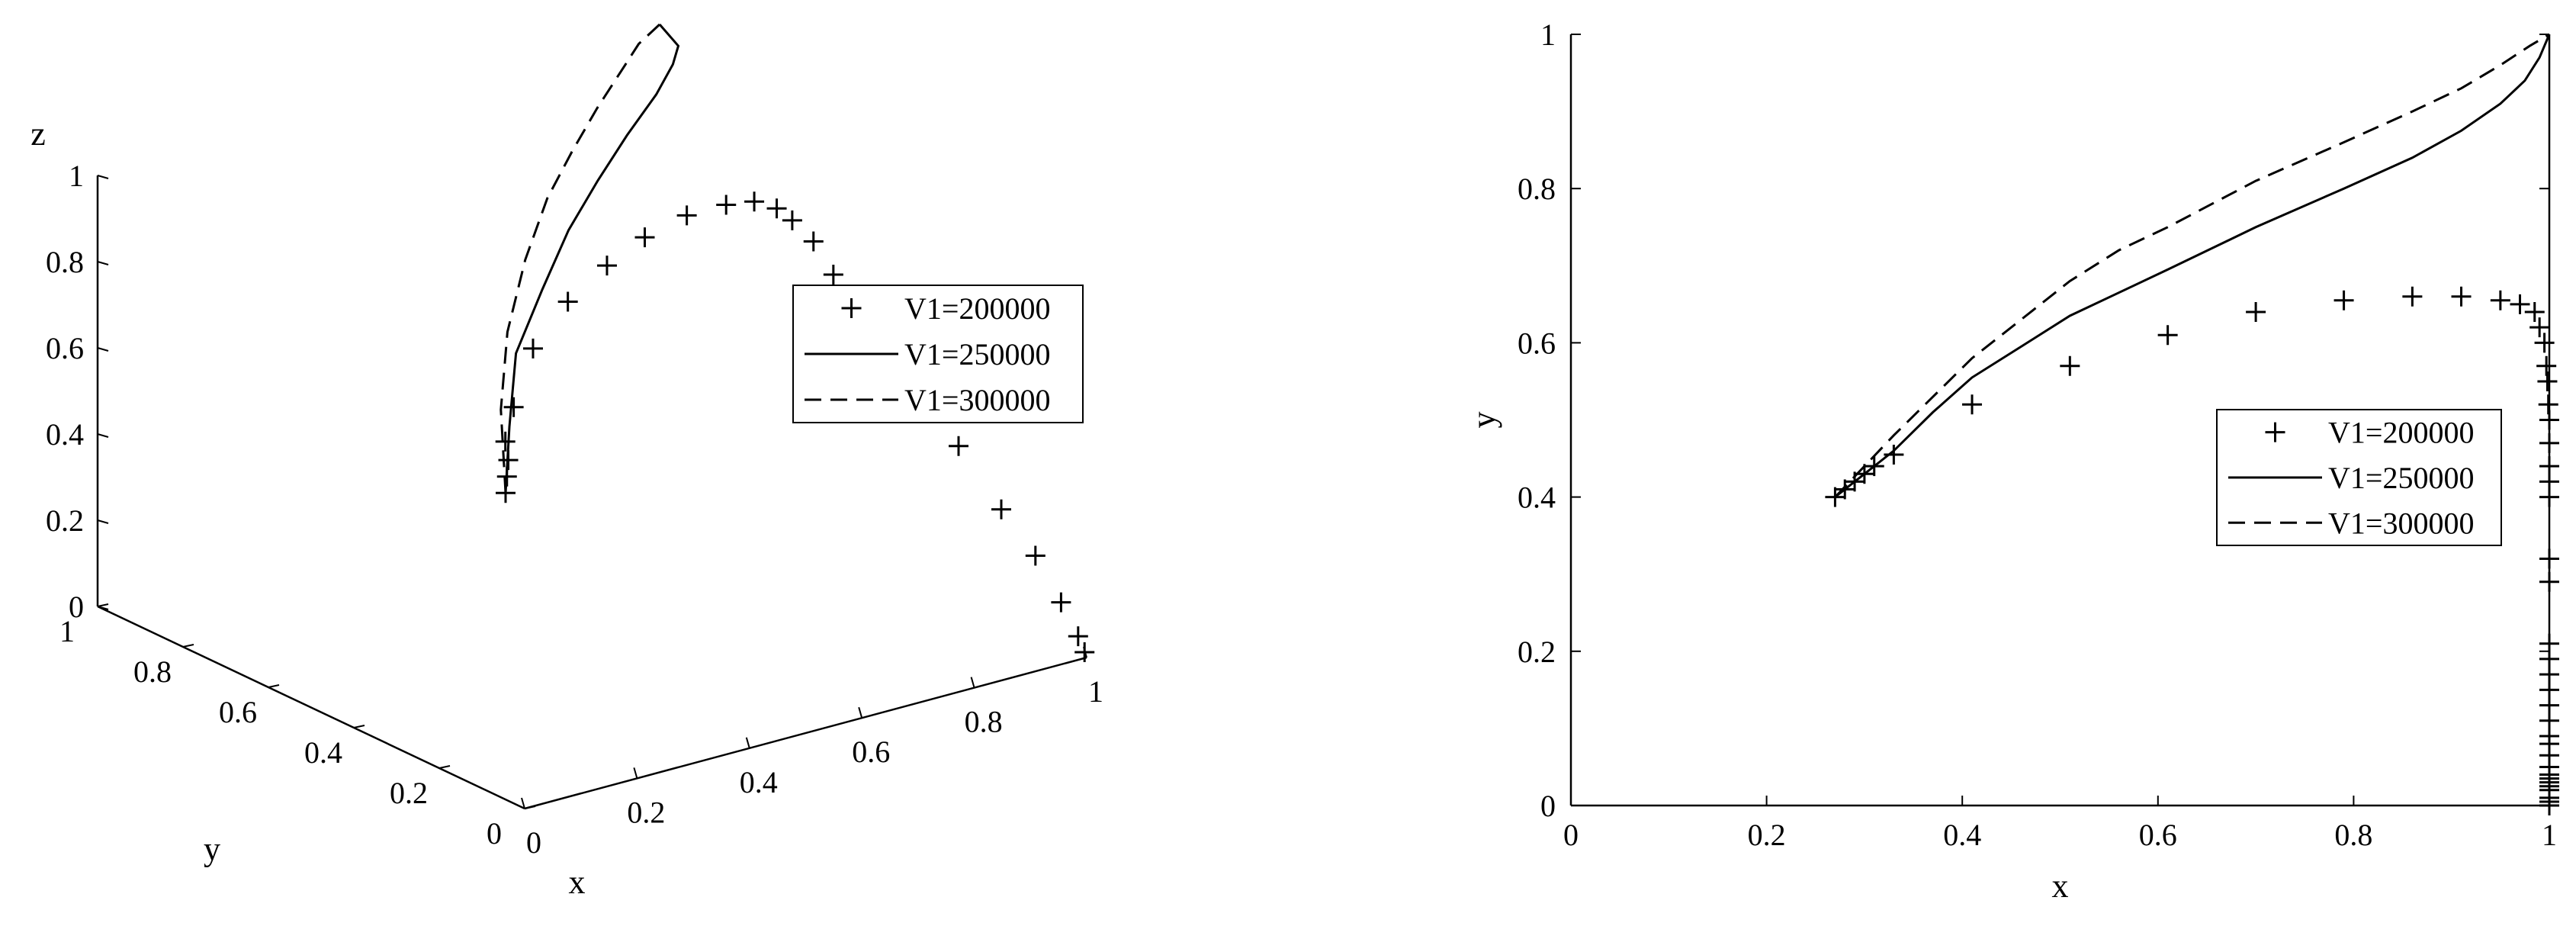 The image size is (2576, 939). Describe the element at coordinates (311, 707) in the screenshot. I see `y-axis-line` at that location.